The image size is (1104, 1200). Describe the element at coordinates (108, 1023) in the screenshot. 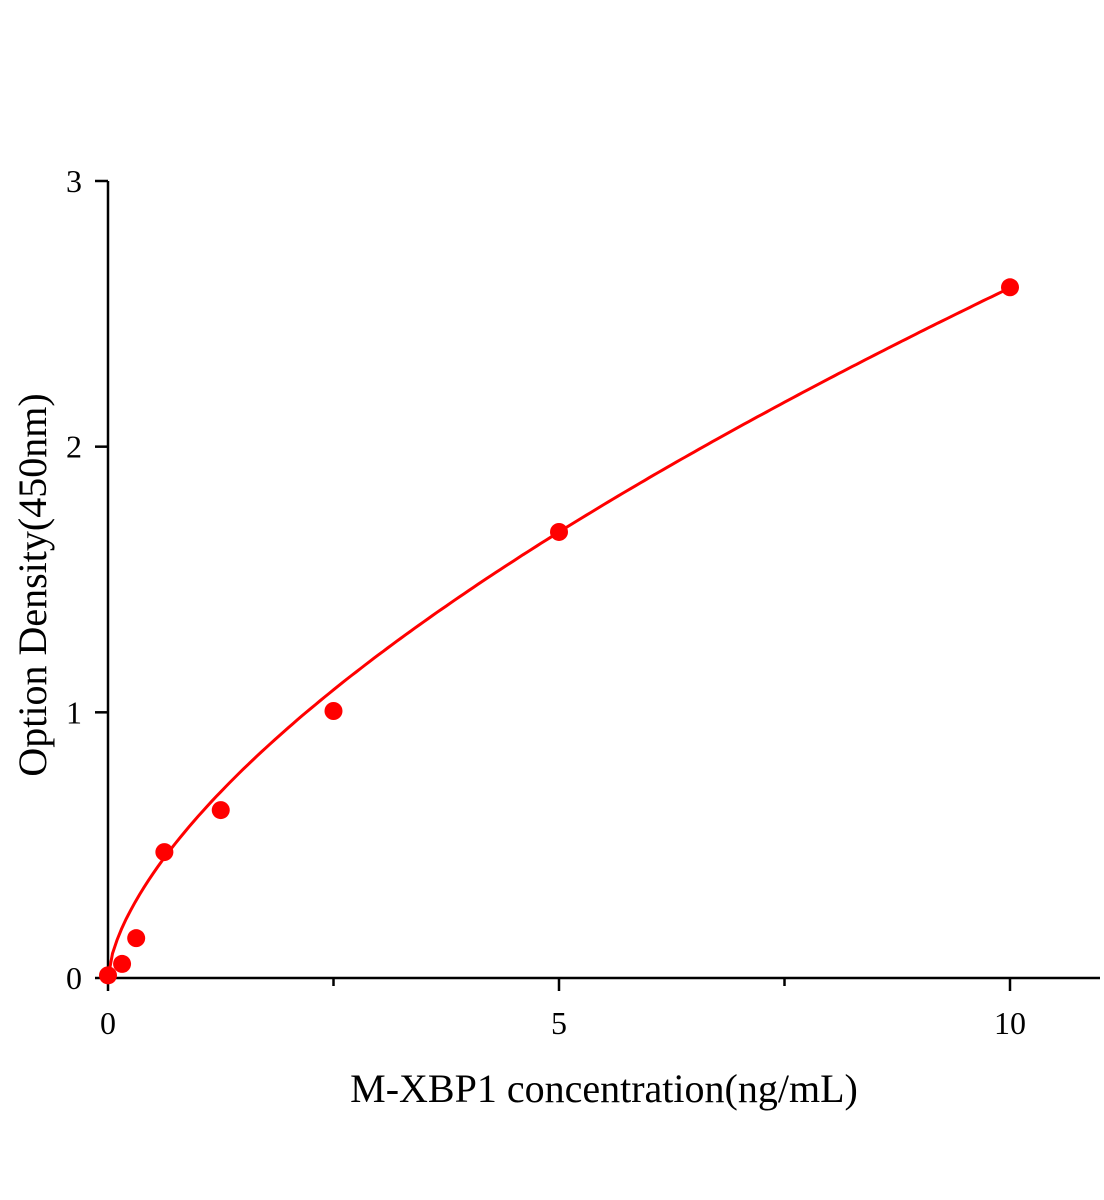

I see `x-tick-label: 0` at that location.